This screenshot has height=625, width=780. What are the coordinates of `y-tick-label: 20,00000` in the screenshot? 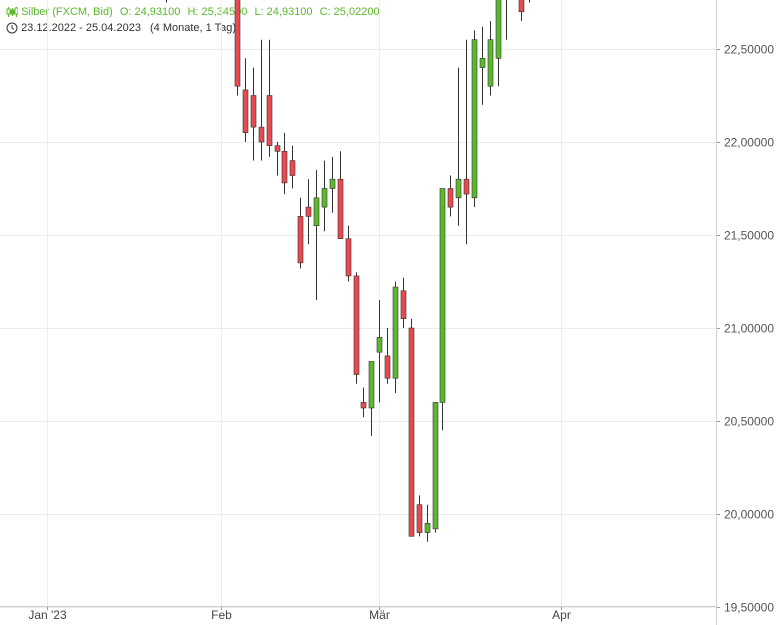 It's located at (749, 515).